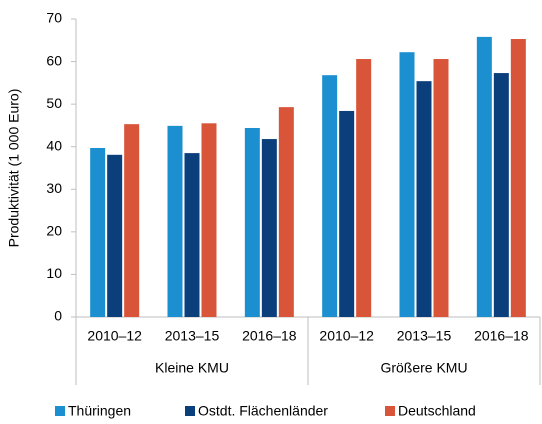 The height and width of the screenshot is (424, 542). What do you see at coordinates (263, 411) in the screenshot?
I see `legend-label: Ostdt. Flächenländer` at bounding box center [263, 411].